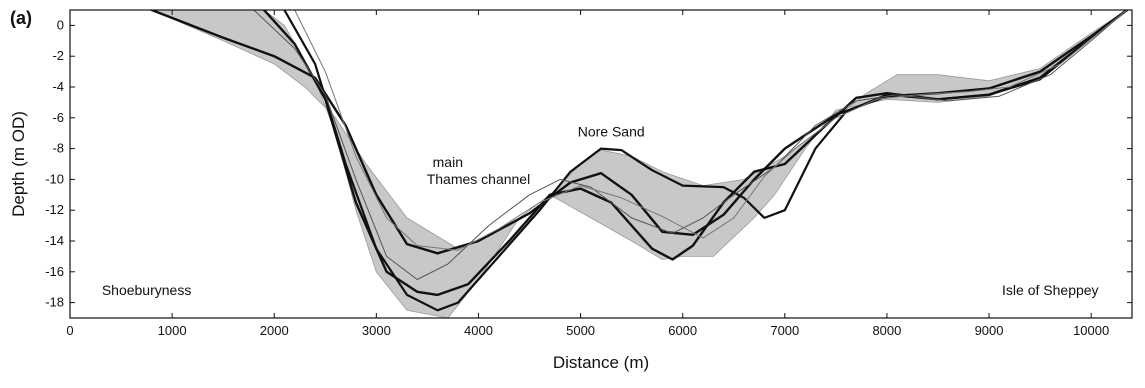  What do you see at coordinates (601, 362) in the screenshot?
I see `x-axis-label: Distance (m)` at bounding box center [601, 362].